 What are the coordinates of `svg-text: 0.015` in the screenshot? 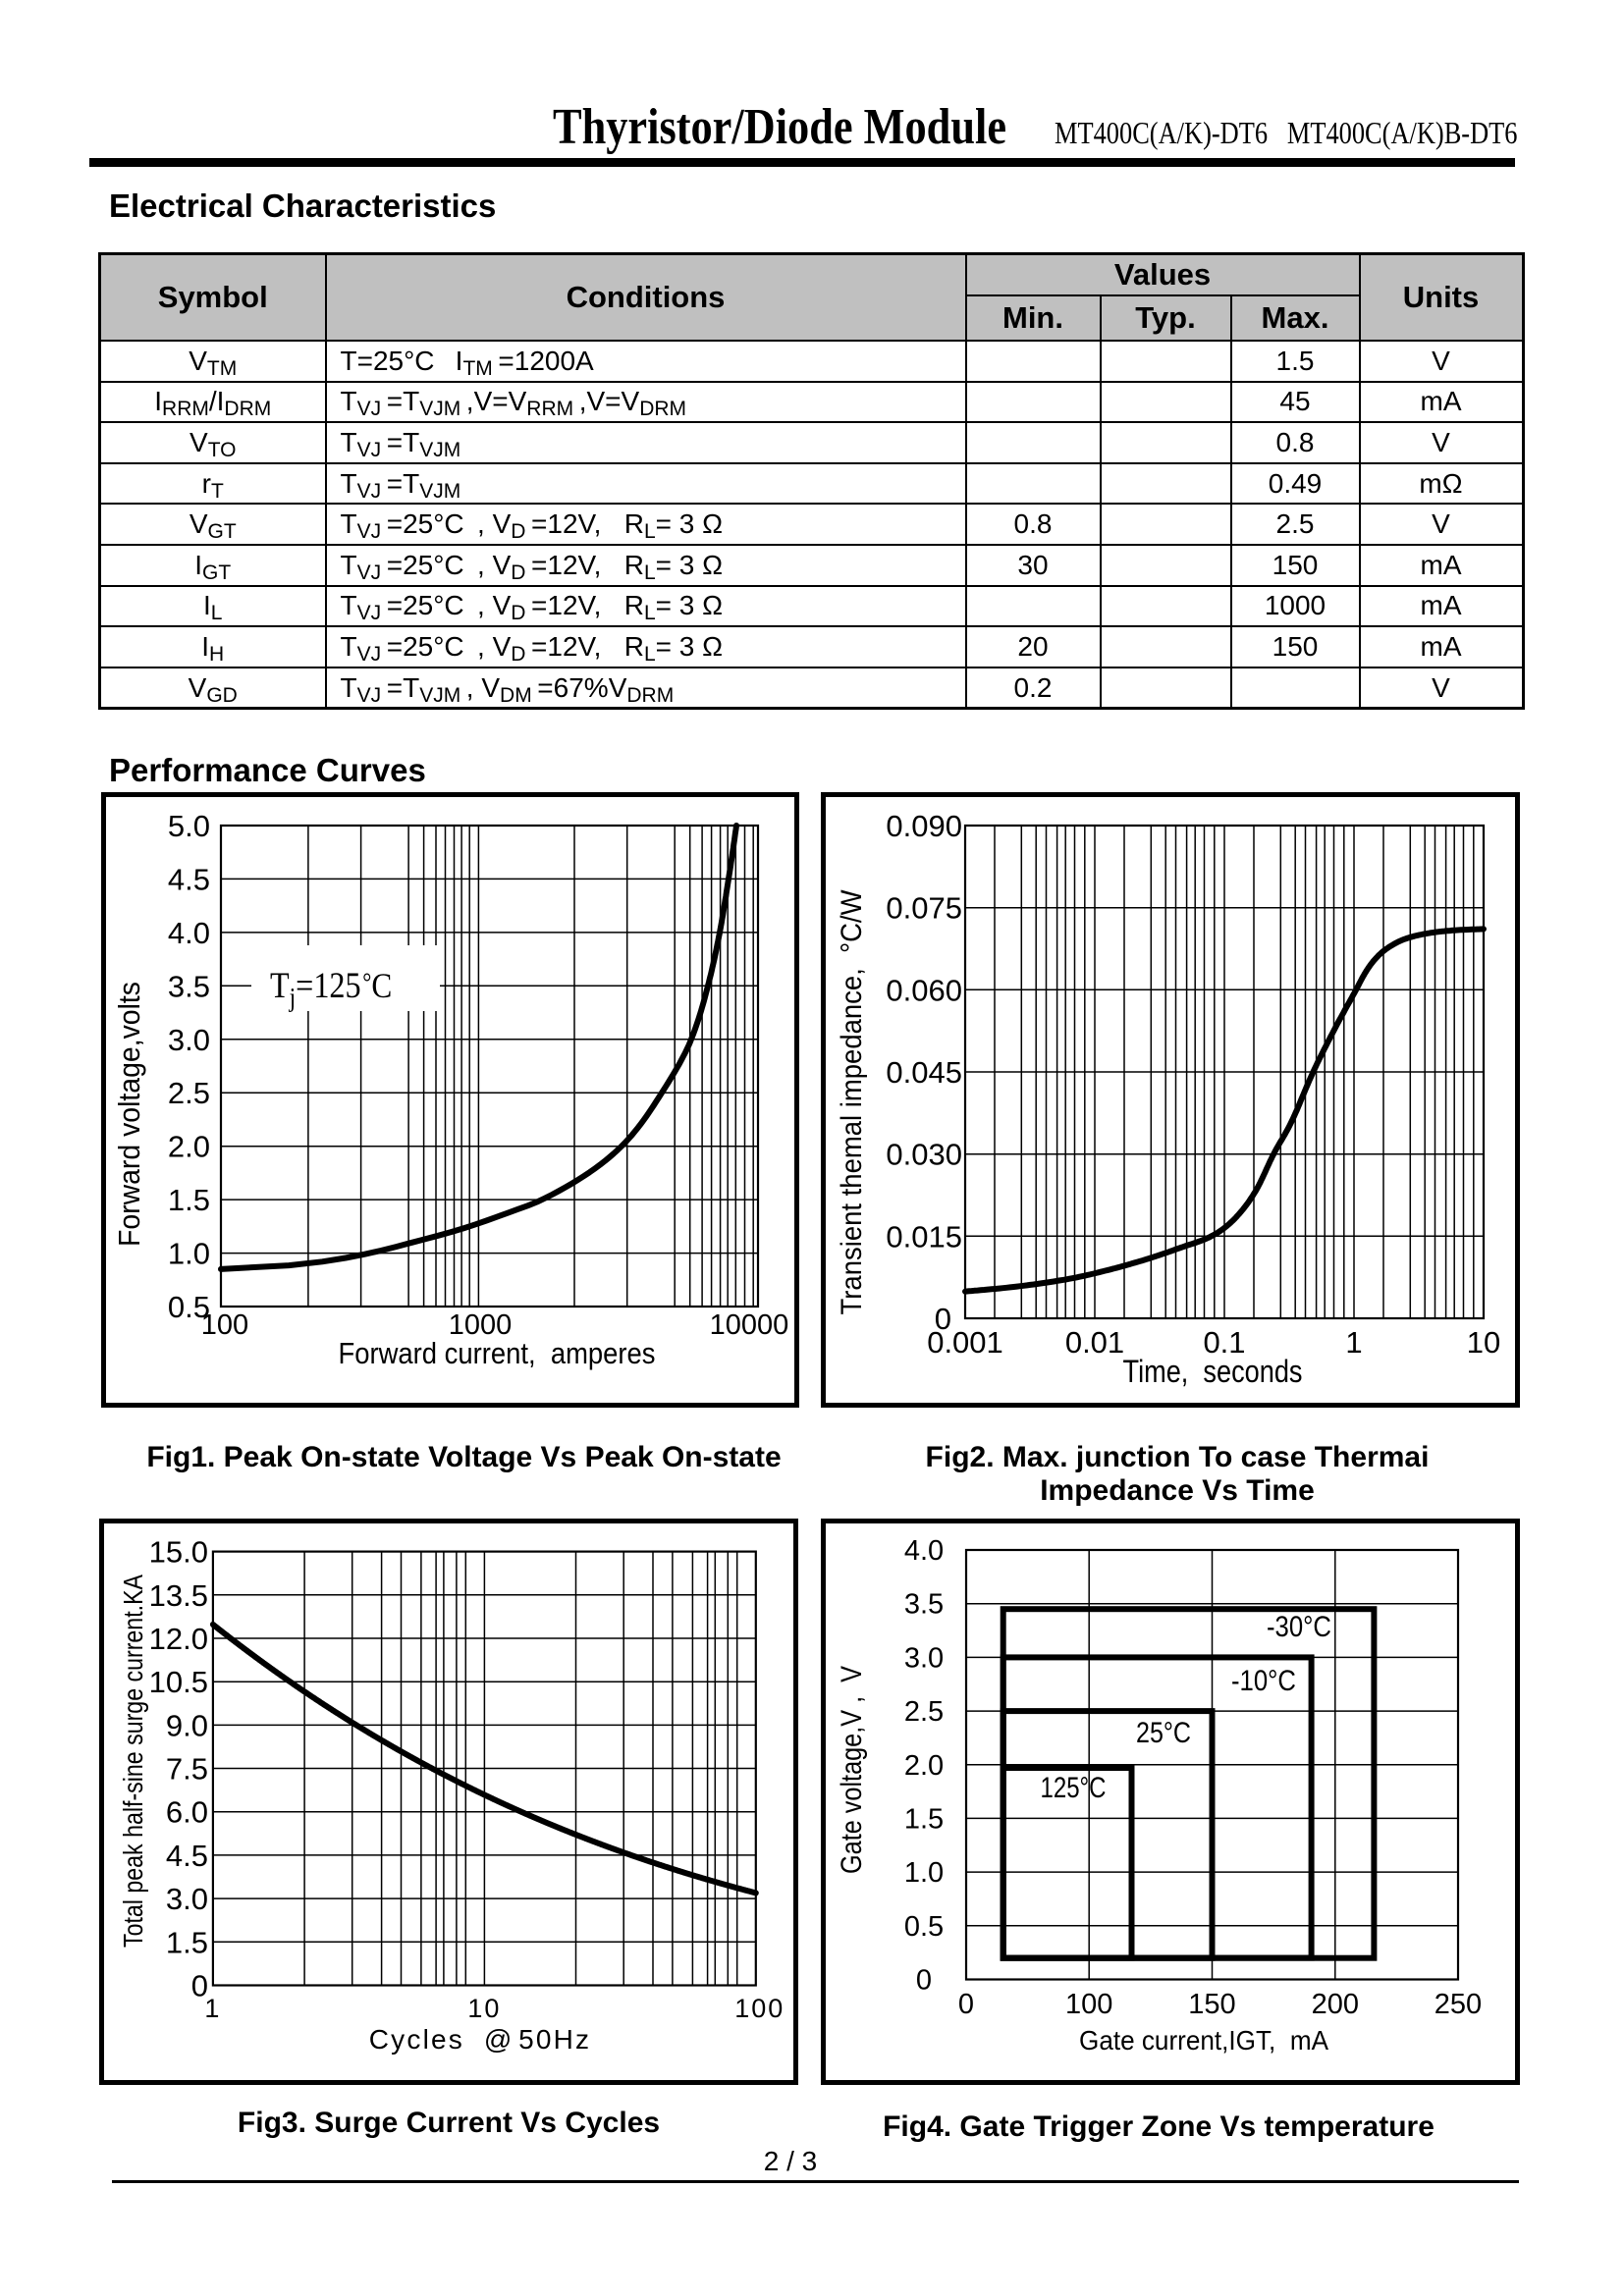 It's located at (924, 1236).